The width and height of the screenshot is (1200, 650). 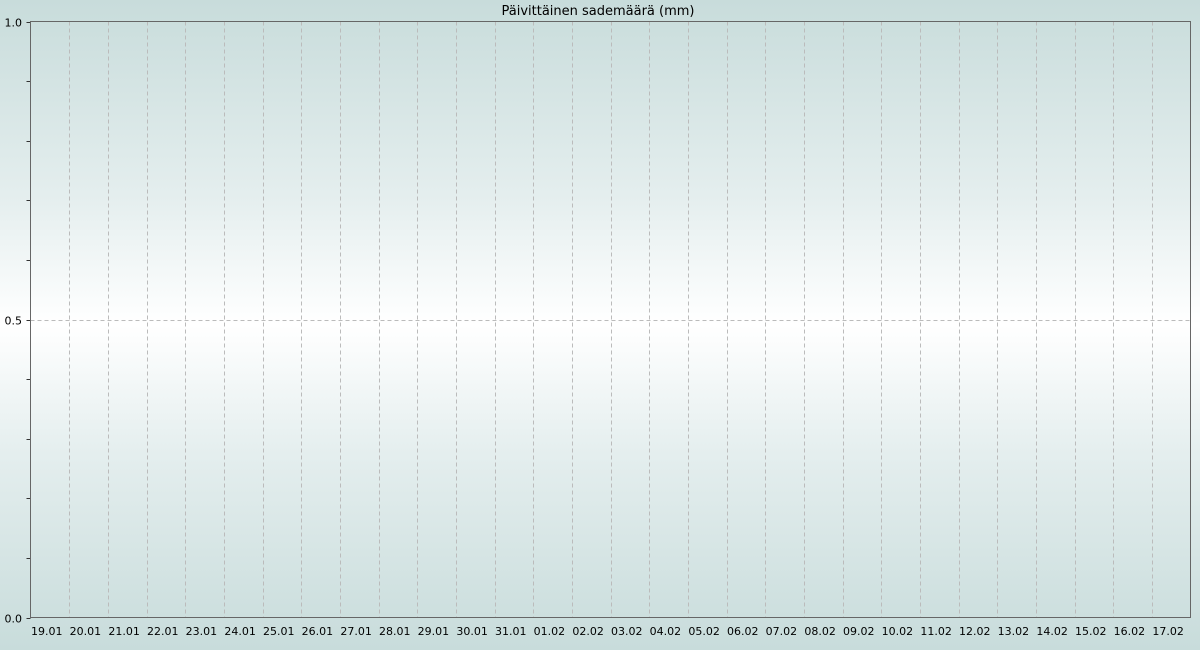 I want to click on x-tick-label: 14.02, so click(x=1052, y=631).